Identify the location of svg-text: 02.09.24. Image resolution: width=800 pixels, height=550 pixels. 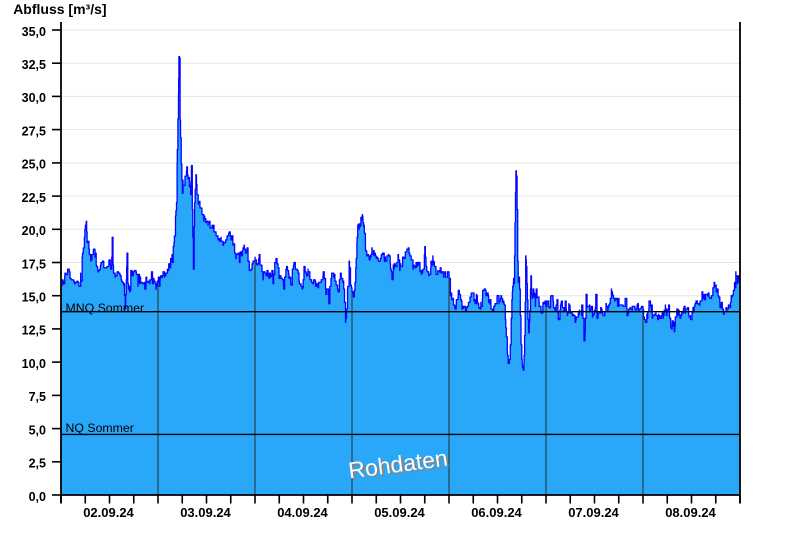
(108, 512).